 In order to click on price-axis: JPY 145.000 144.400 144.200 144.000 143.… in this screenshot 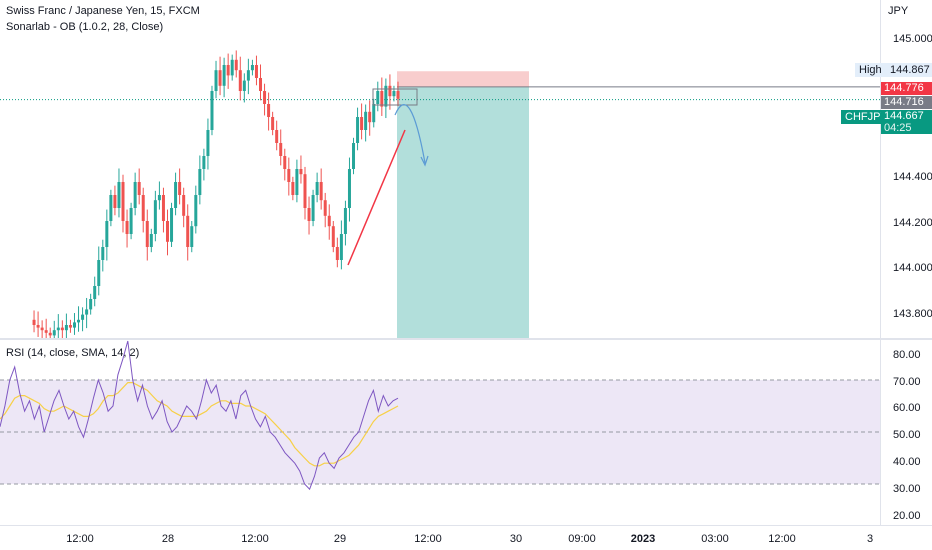, I will do `click(906, 169)`.